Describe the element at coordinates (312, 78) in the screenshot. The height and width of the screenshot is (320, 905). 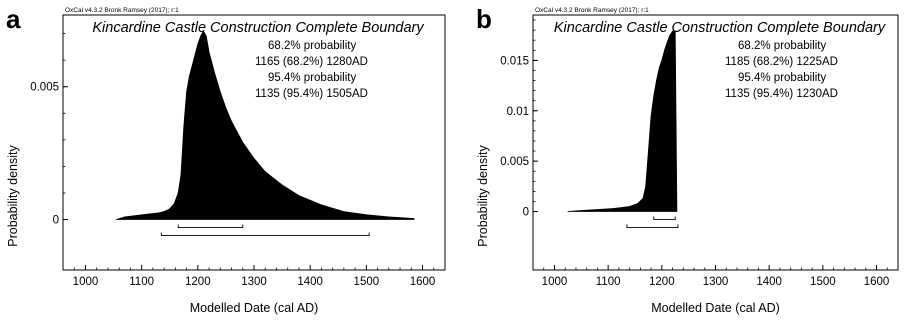
I see `annotation-a-2: 95.4% probability` at that location.